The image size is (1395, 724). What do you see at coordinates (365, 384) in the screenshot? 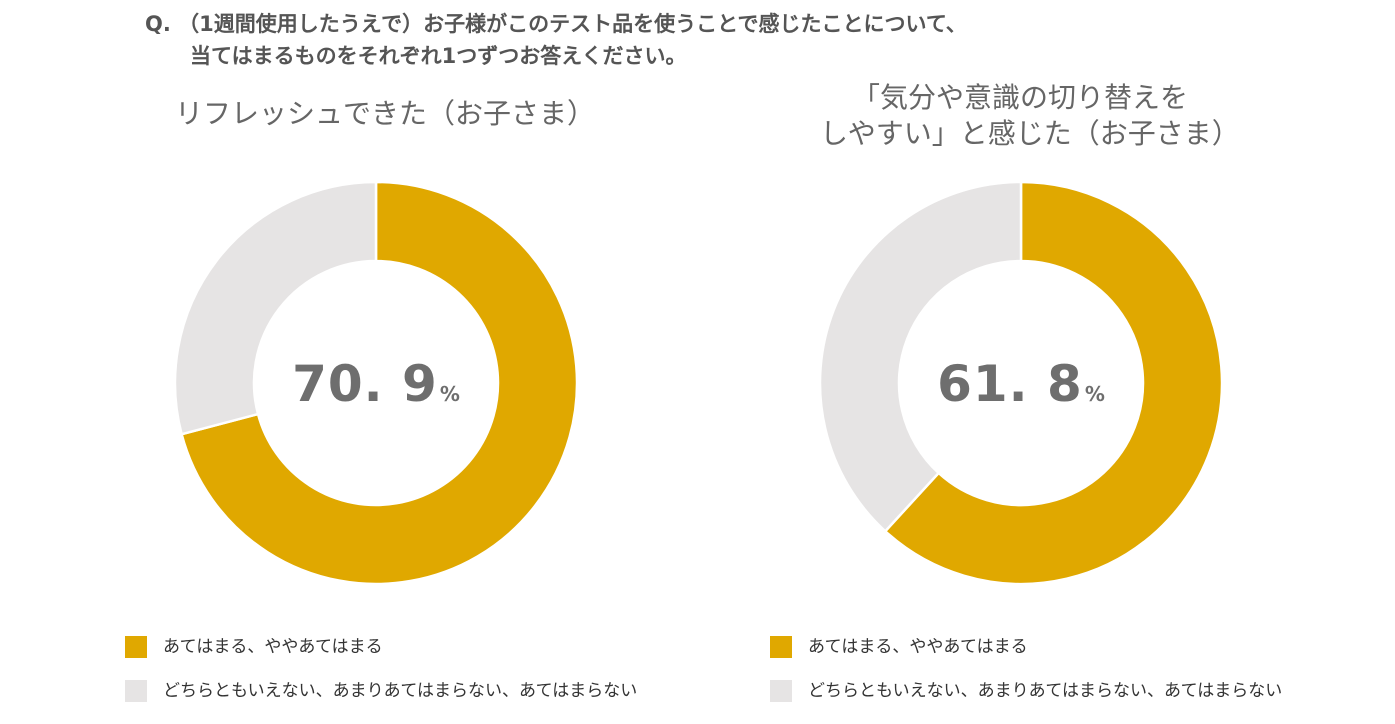
I see `center-value-number: 70. 9` at bounding box center [365, 384].